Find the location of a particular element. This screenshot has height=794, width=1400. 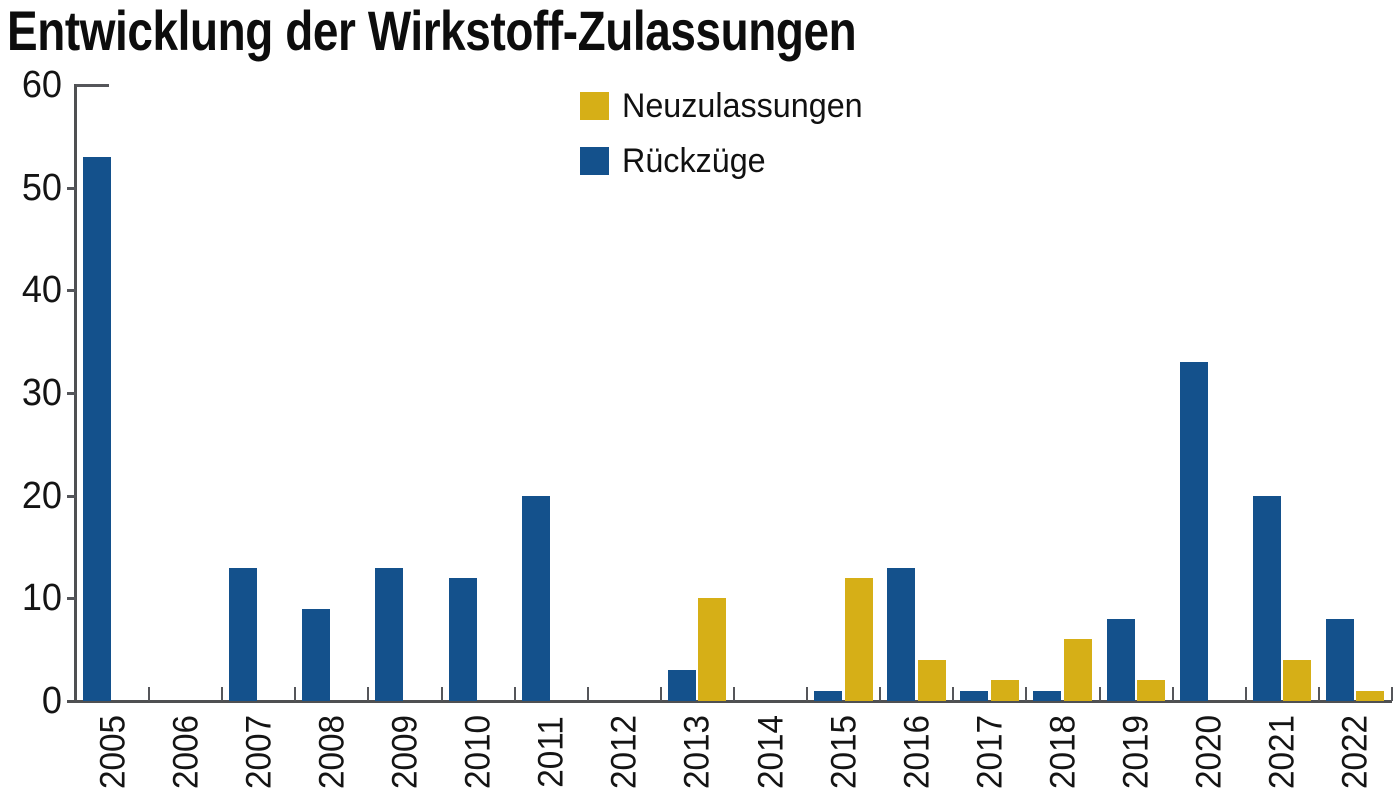

x-axis-label: 2020 is located at coordinates (1209, 752).